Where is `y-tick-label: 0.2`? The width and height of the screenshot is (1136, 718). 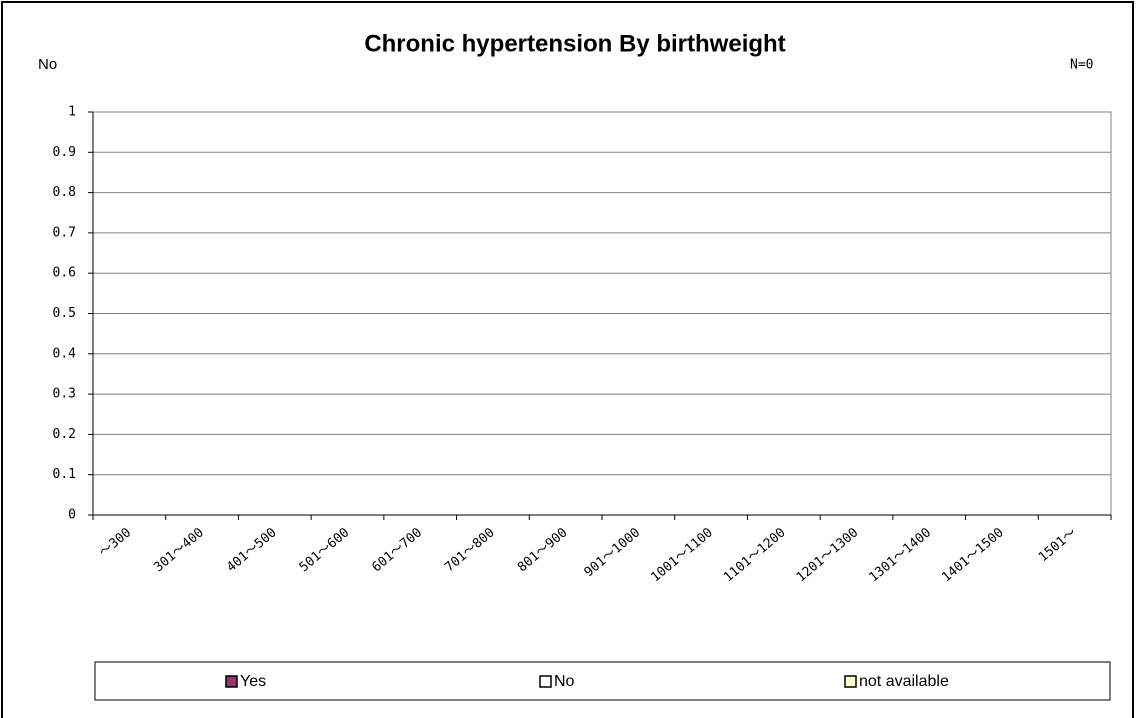
y-tick-label: 0.2 is located at coordinates (64, 434).